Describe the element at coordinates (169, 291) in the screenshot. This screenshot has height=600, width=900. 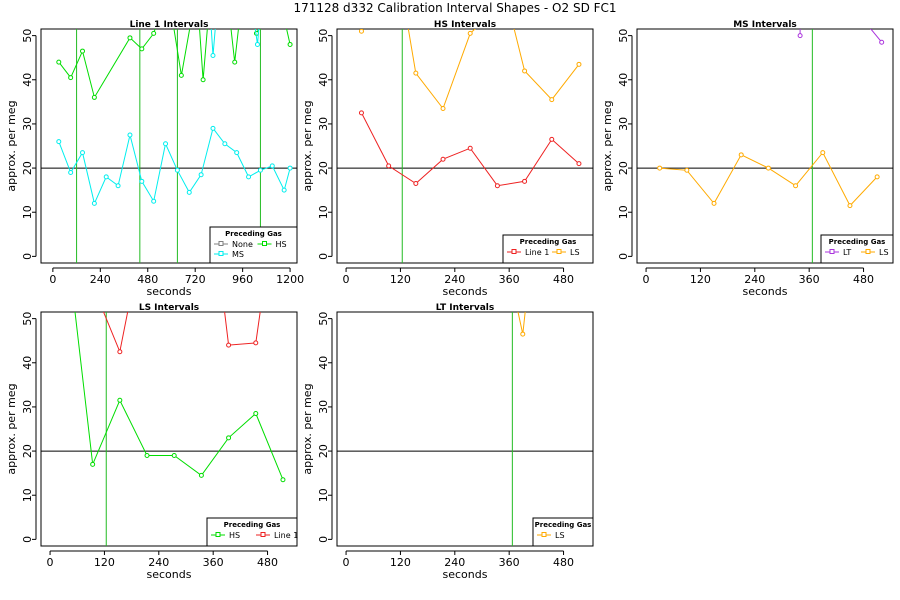
I see `x-axis-title: seconds` at that location.